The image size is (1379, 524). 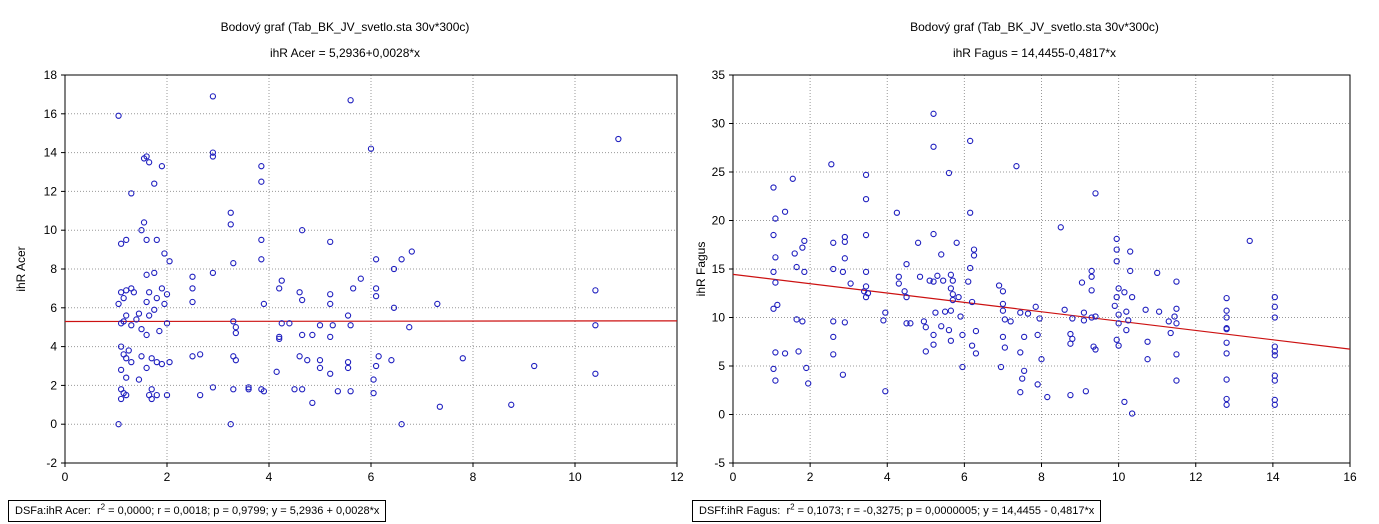 I want to click on y-tick-label: -2, so click(x=51, y=463).